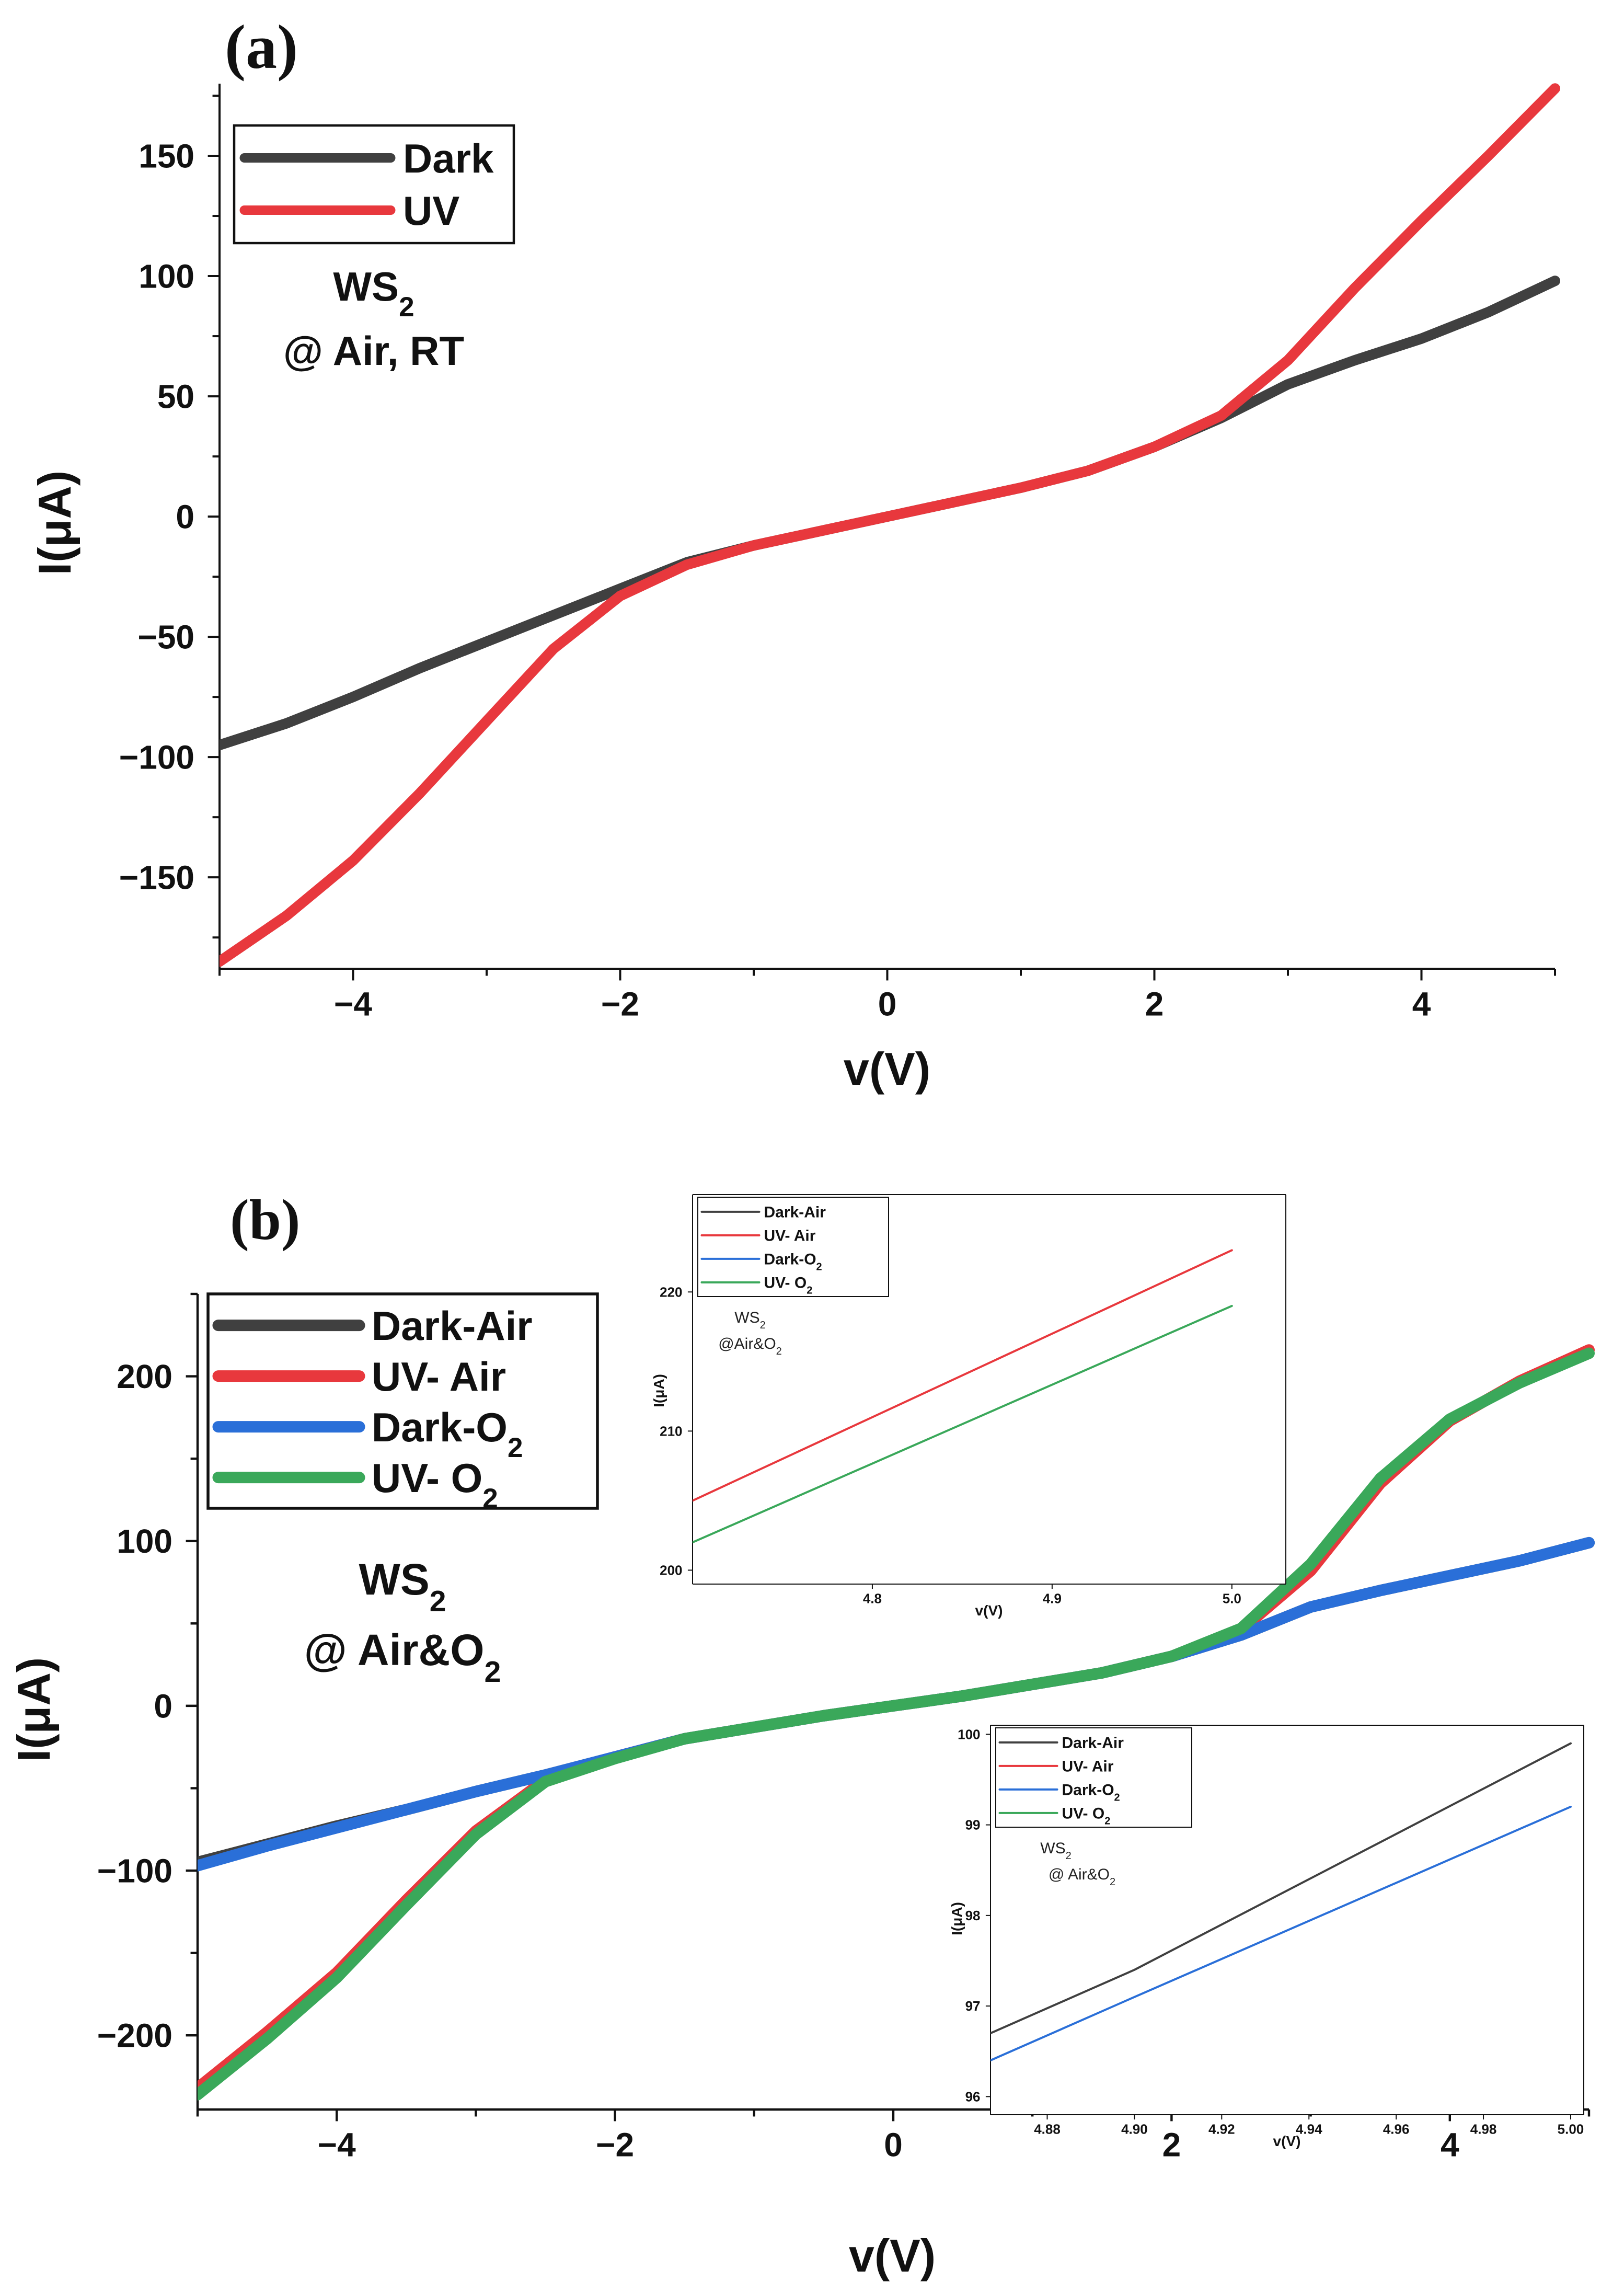 This screenshot has height=2293, width=1624. Describe the element at coordinates (402, 1657) in the screenshot. I see `condition-annotation: @ Air&O2` at that location.